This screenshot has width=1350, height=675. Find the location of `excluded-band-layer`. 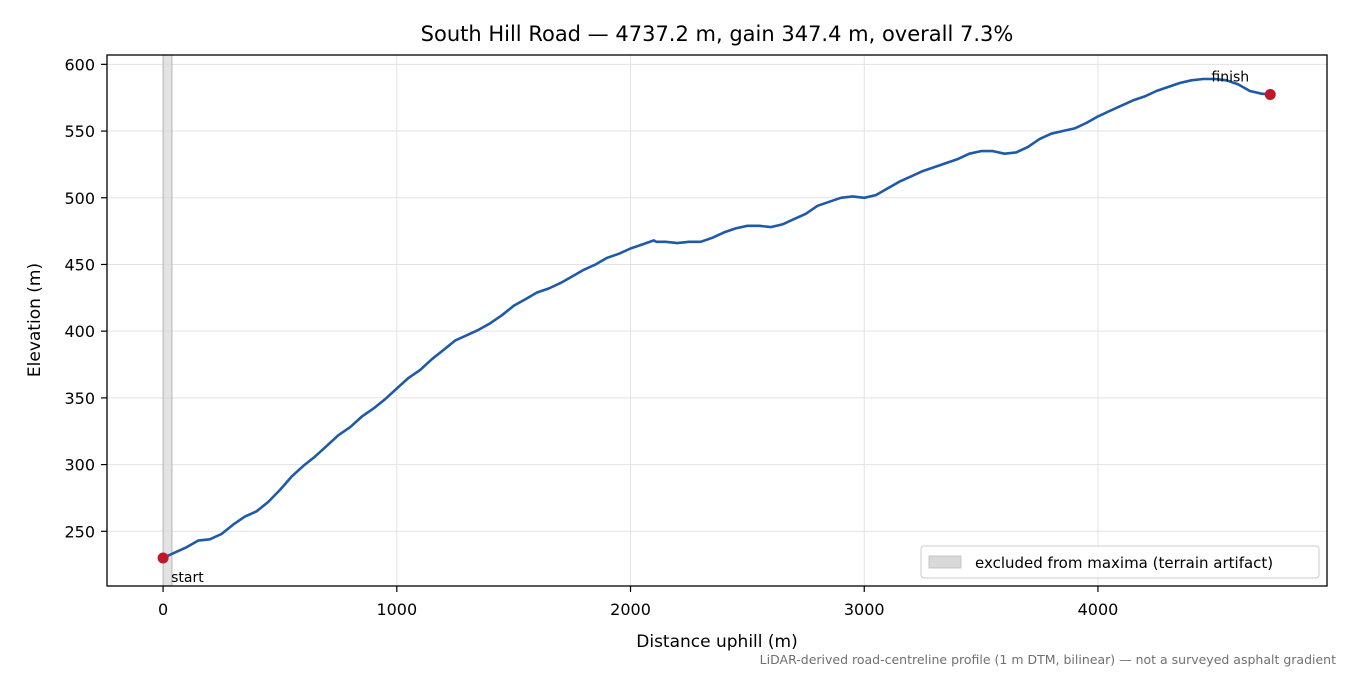

excluded-band-layer is located at coordinates (167, 320).